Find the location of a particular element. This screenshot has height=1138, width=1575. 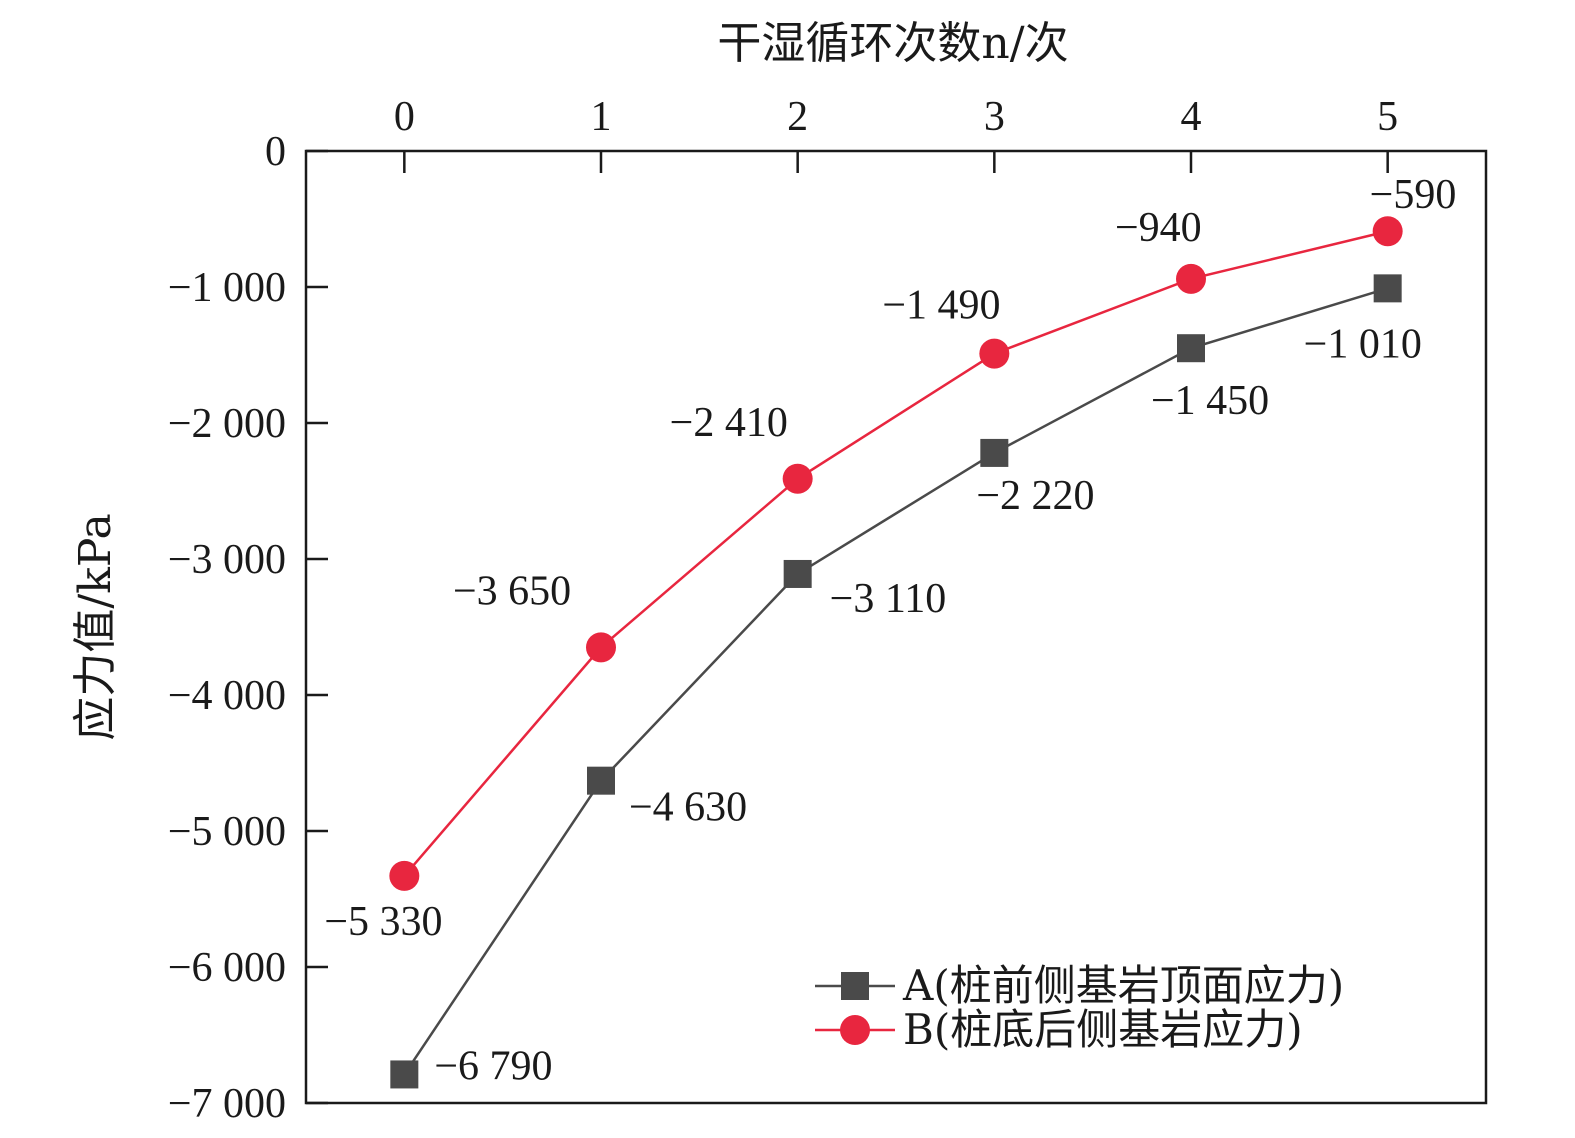

data-label: −3 110 is located at coordinates (888, 599).